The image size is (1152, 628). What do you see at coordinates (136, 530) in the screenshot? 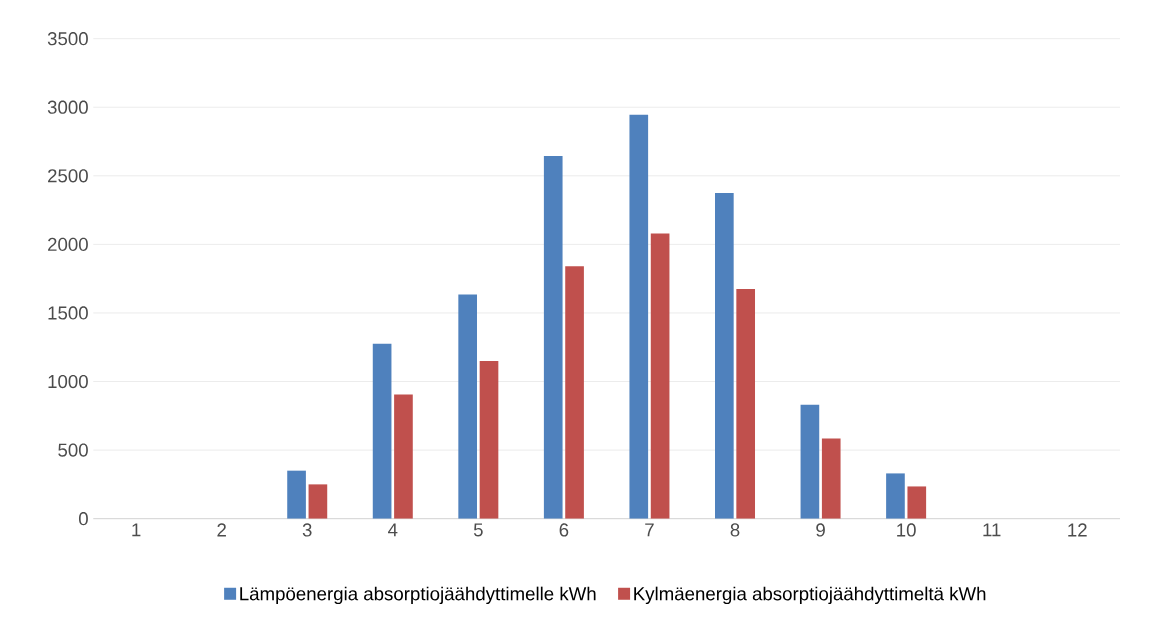
I see `x-tick-label: 1` at bounding box center [136, 530].